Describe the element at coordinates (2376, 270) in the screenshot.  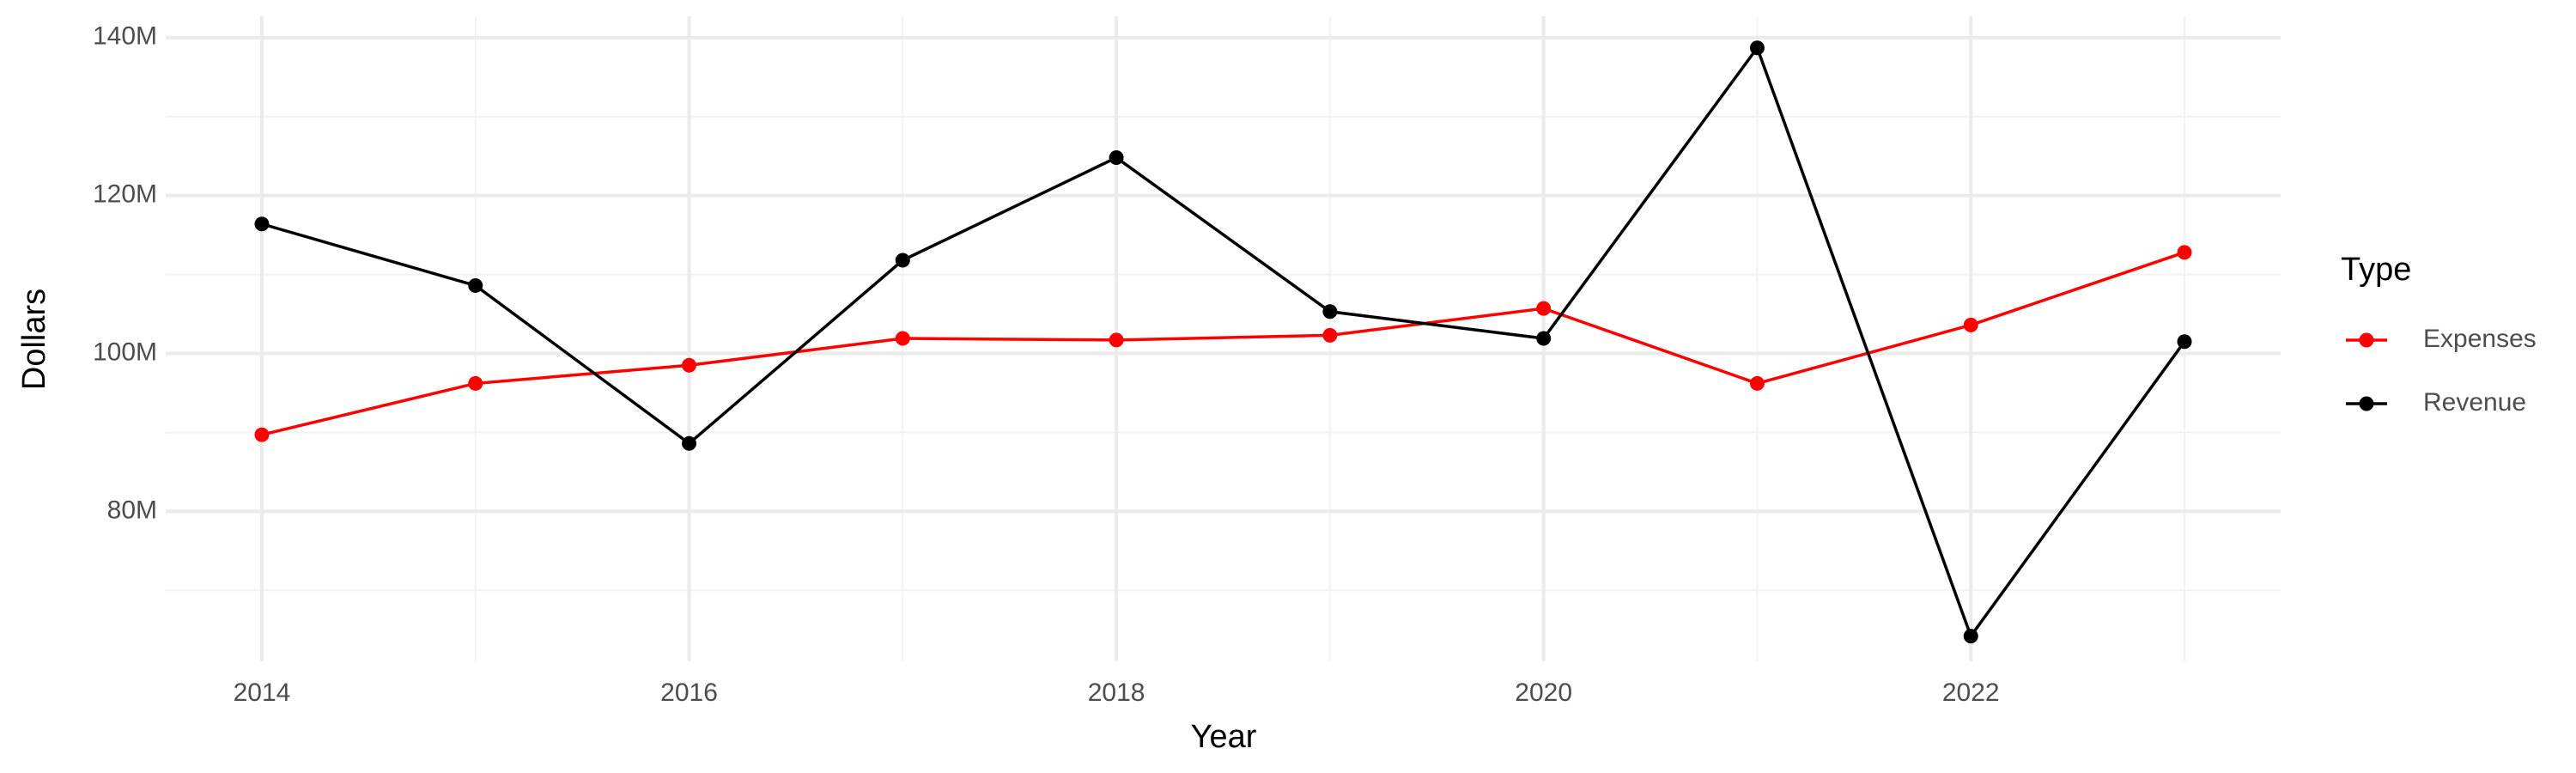
I see `legend-title: Type` at that location.